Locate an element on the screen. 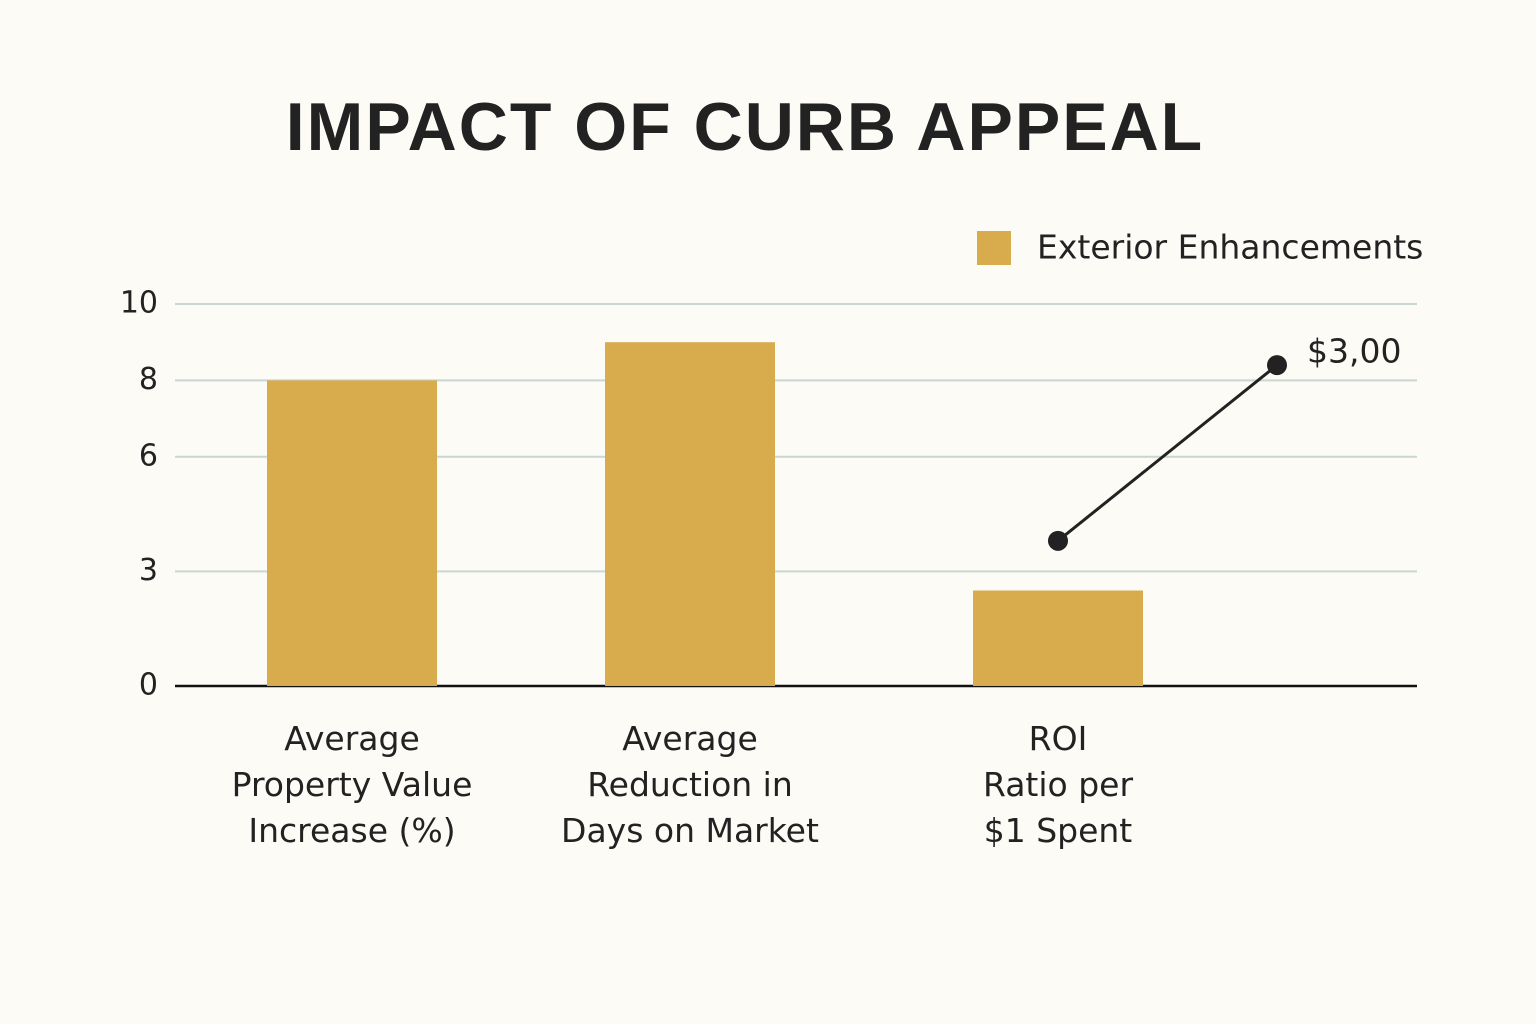 The height and width of the screenshot is (1024, 1536). x-tick-label: ROI Ratio per $1 Spent is located at coordinates (1058, 784).